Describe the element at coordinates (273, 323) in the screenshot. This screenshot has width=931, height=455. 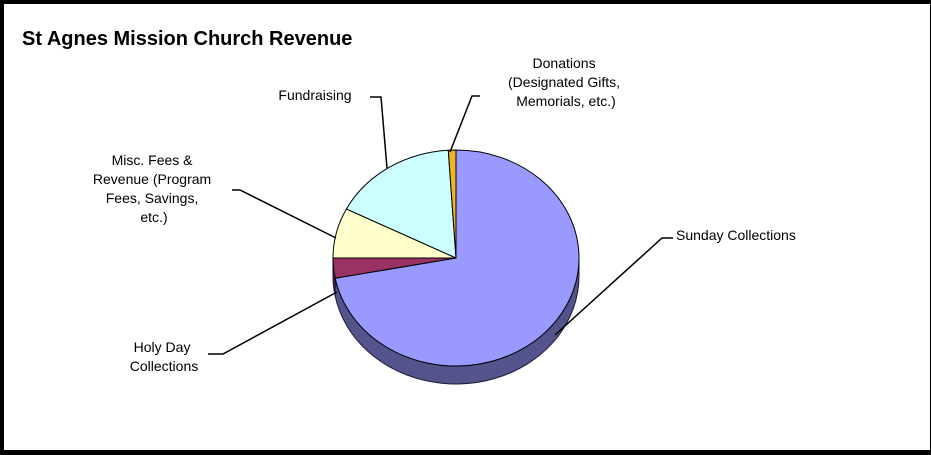
I see `leader-line-holy-day` at that location.